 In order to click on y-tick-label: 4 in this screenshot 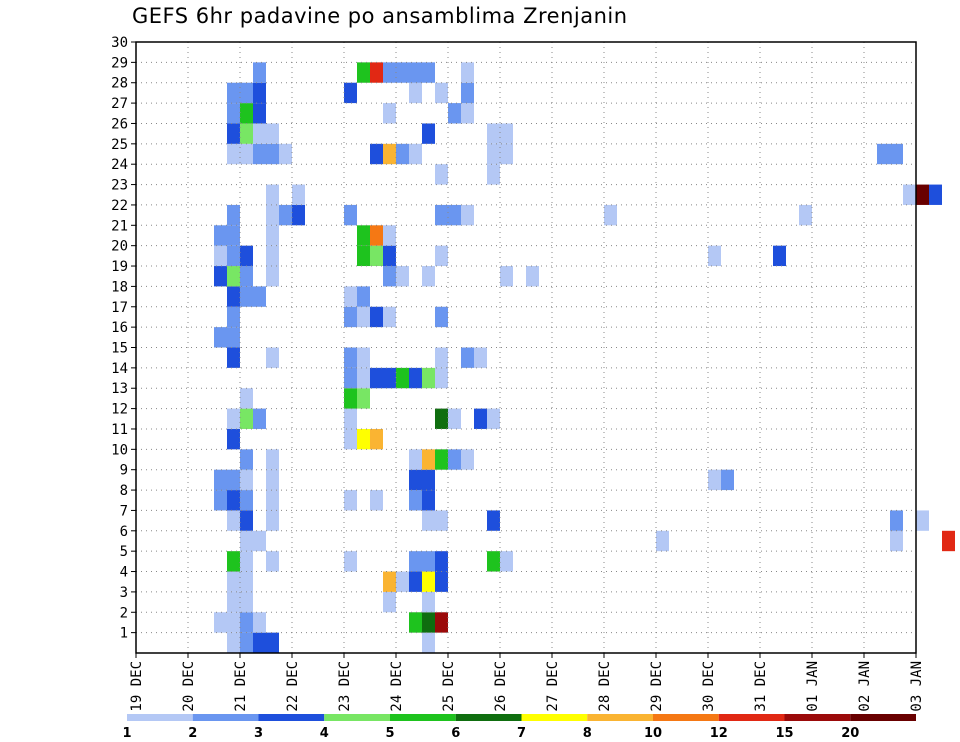, I will do `click(124, 573)`.